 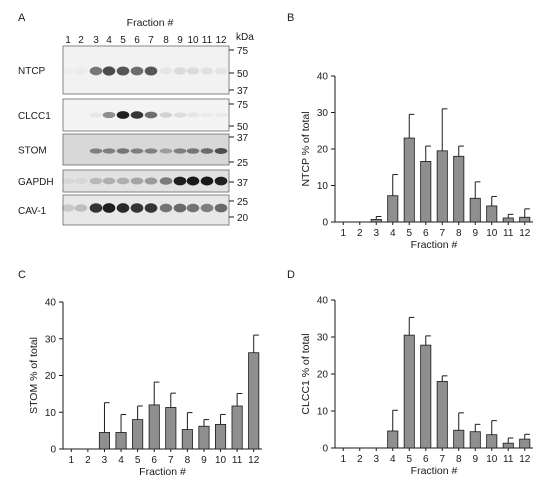 I want to click on mw-marker-label: 37, so click(x=243, y=138).